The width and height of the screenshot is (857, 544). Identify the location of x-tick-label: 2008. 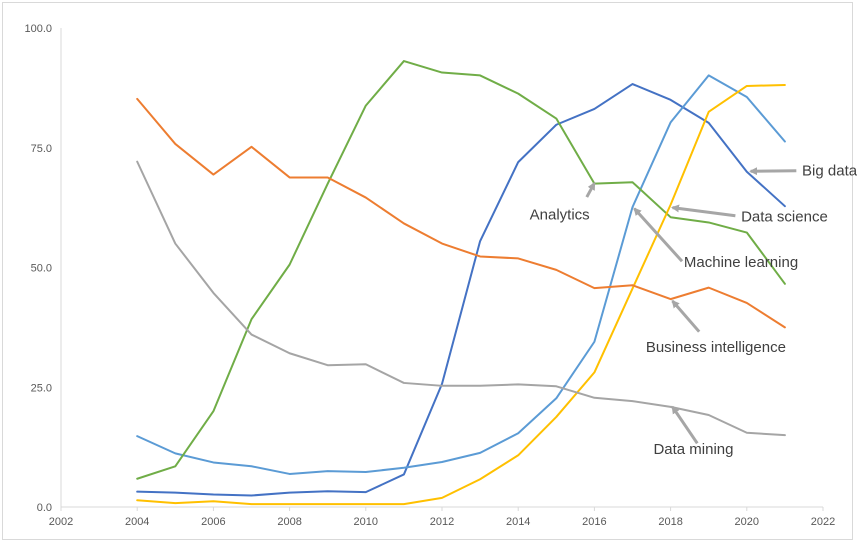
(289, 522).